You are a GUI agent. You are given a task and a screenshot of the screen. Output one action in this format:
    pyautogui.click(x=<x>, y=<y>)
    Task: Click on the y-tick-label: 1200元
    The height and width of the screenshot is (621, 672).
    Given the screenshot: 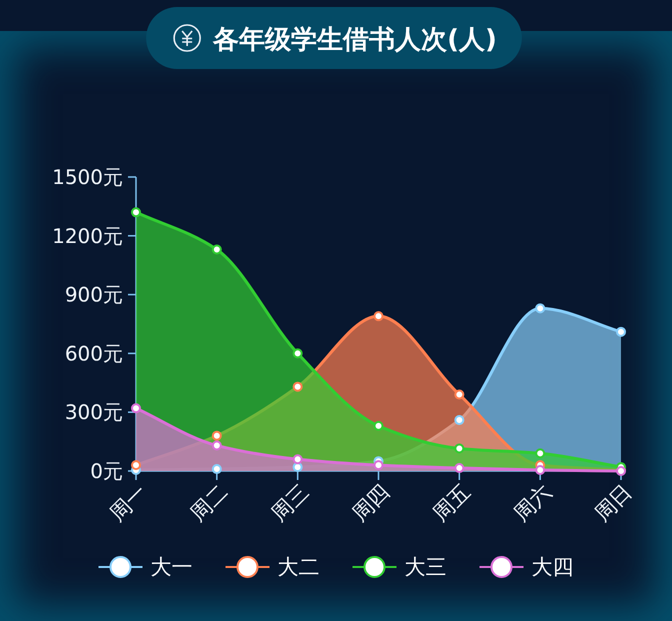 What is the action you would take?
    pyautogui.click(x=87, y=236)
    